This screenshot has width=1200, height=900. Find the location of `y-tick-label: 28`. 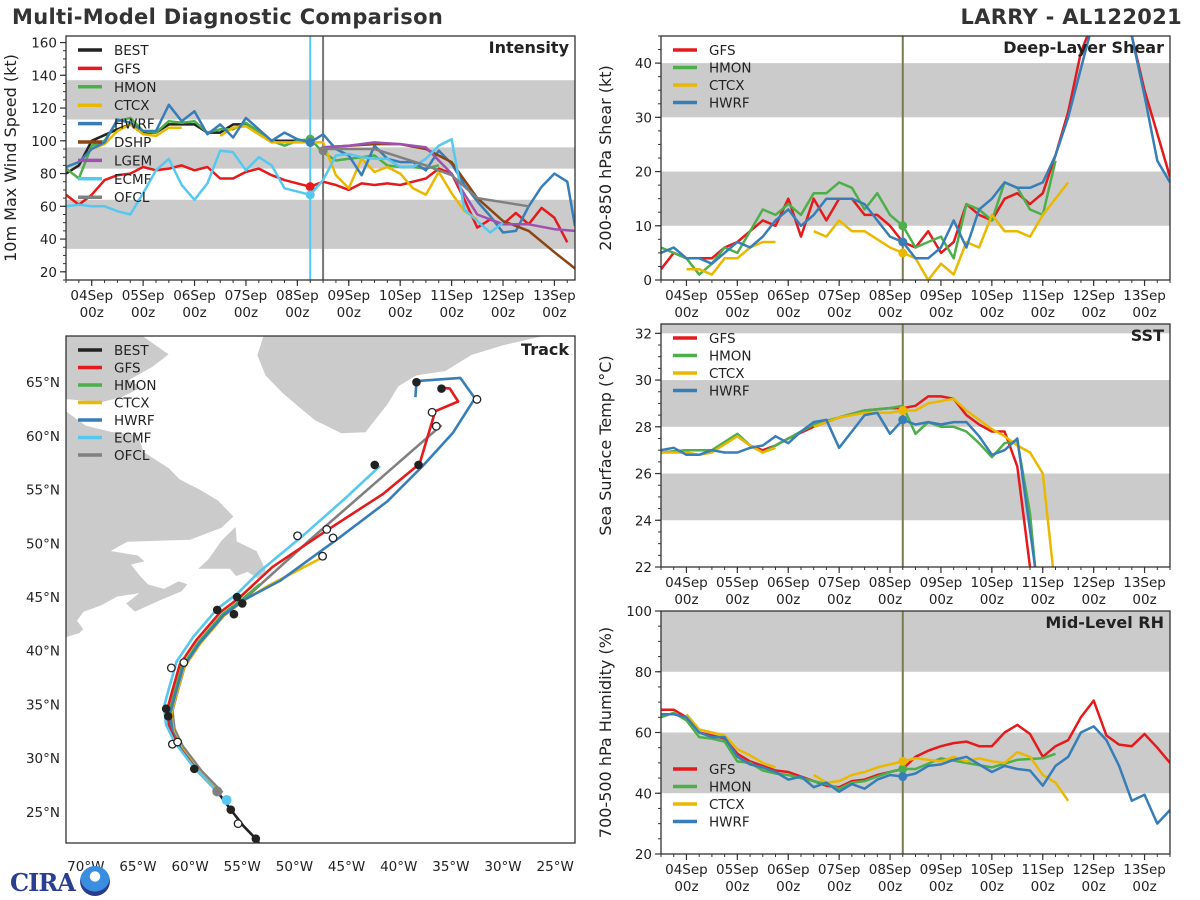

y-tick-label: 28 is located at coordinates (643, 428).